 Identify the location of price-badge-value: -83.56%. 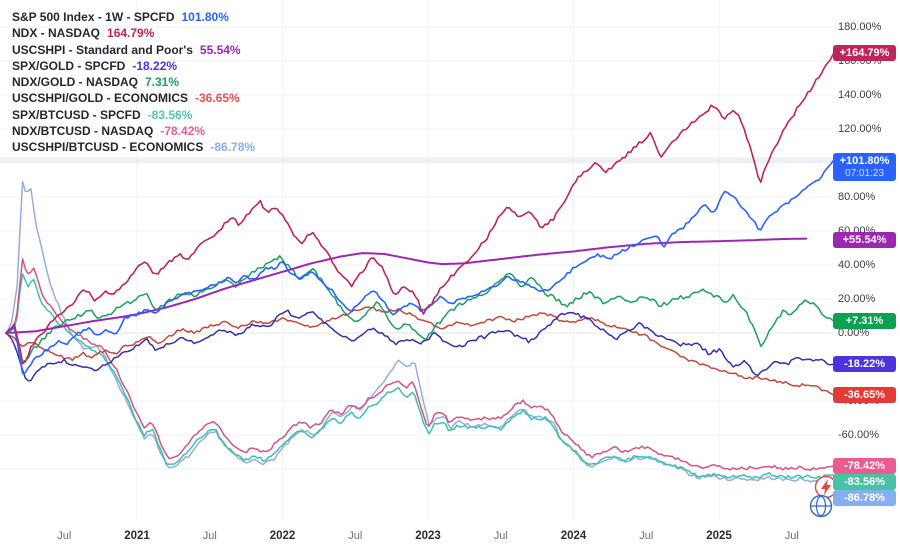
(864, 482).